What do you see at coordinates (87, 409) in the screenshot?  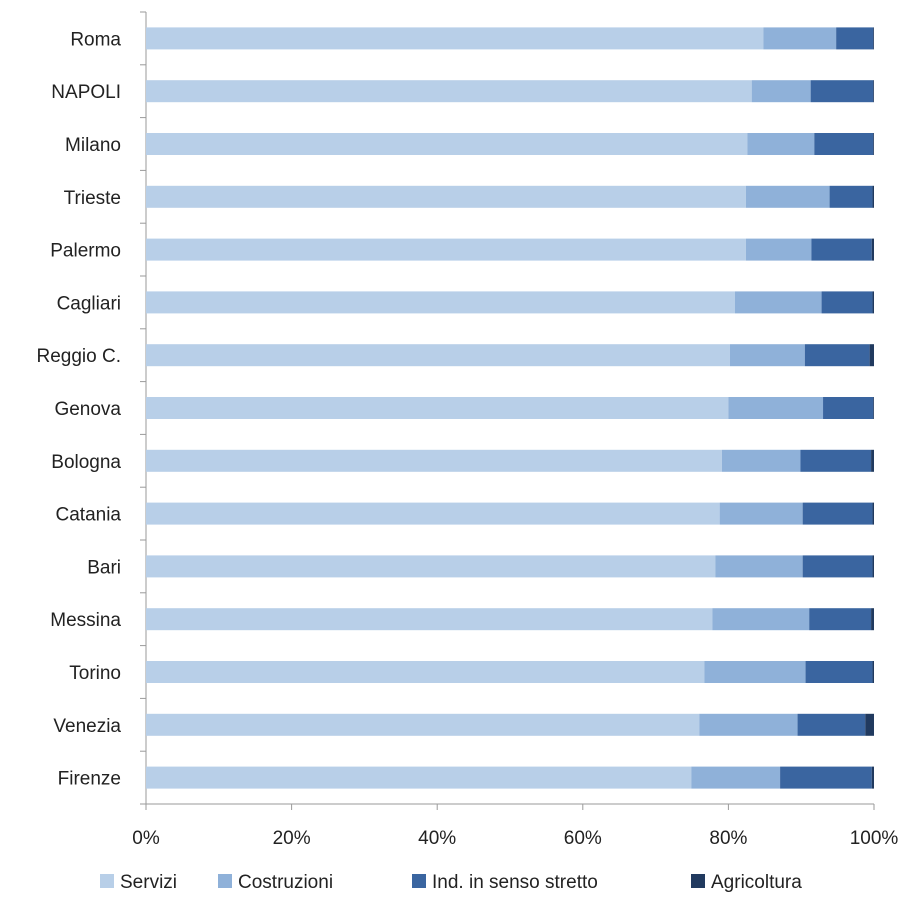 I see `category-label: Genova` at bounding box center [87, 409].